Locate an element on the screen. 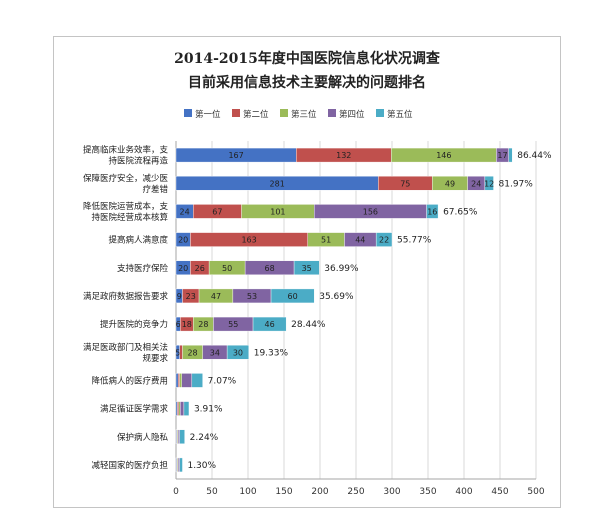 Image resolution: width=604 pixels, height=519 pixels. data-label: 281 is located at coordinates (277, 183).